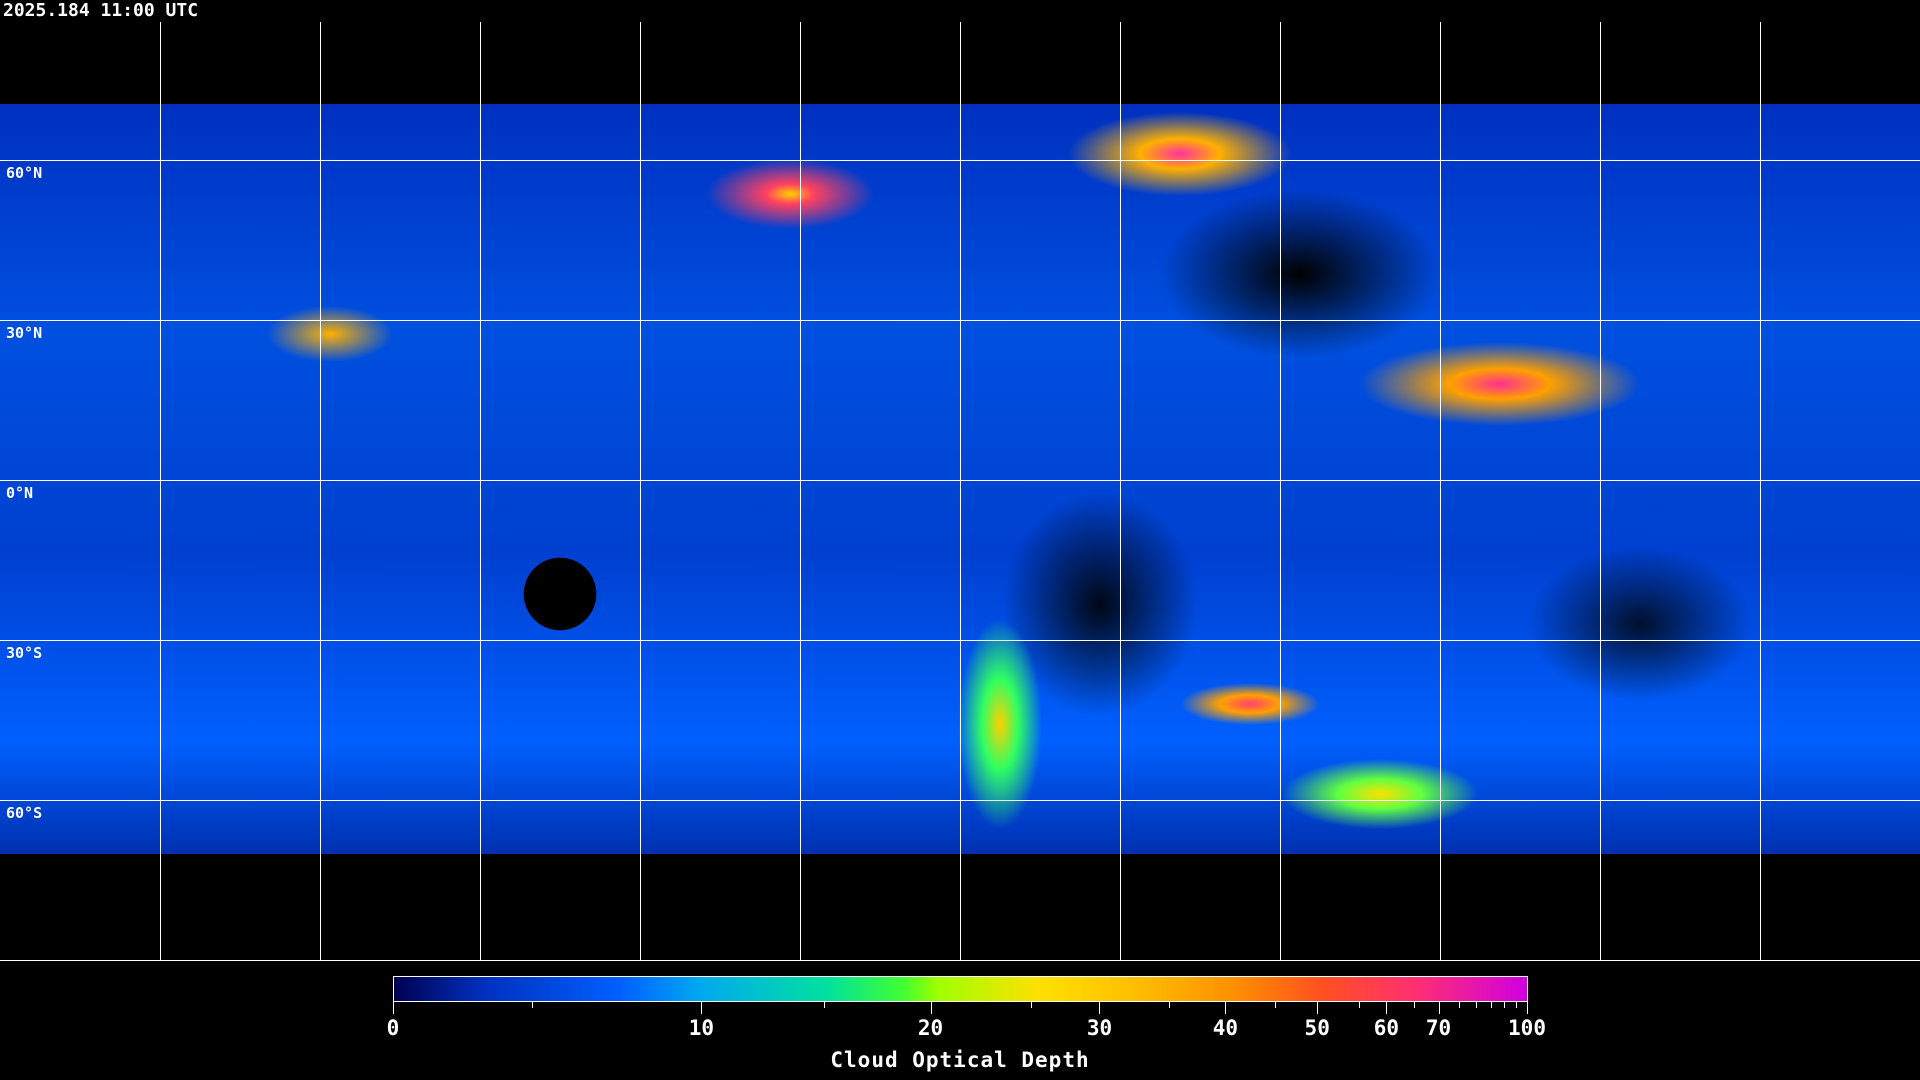  I want to click on timestamp: 2025.184 11:00 UTC, so click(101, 10).